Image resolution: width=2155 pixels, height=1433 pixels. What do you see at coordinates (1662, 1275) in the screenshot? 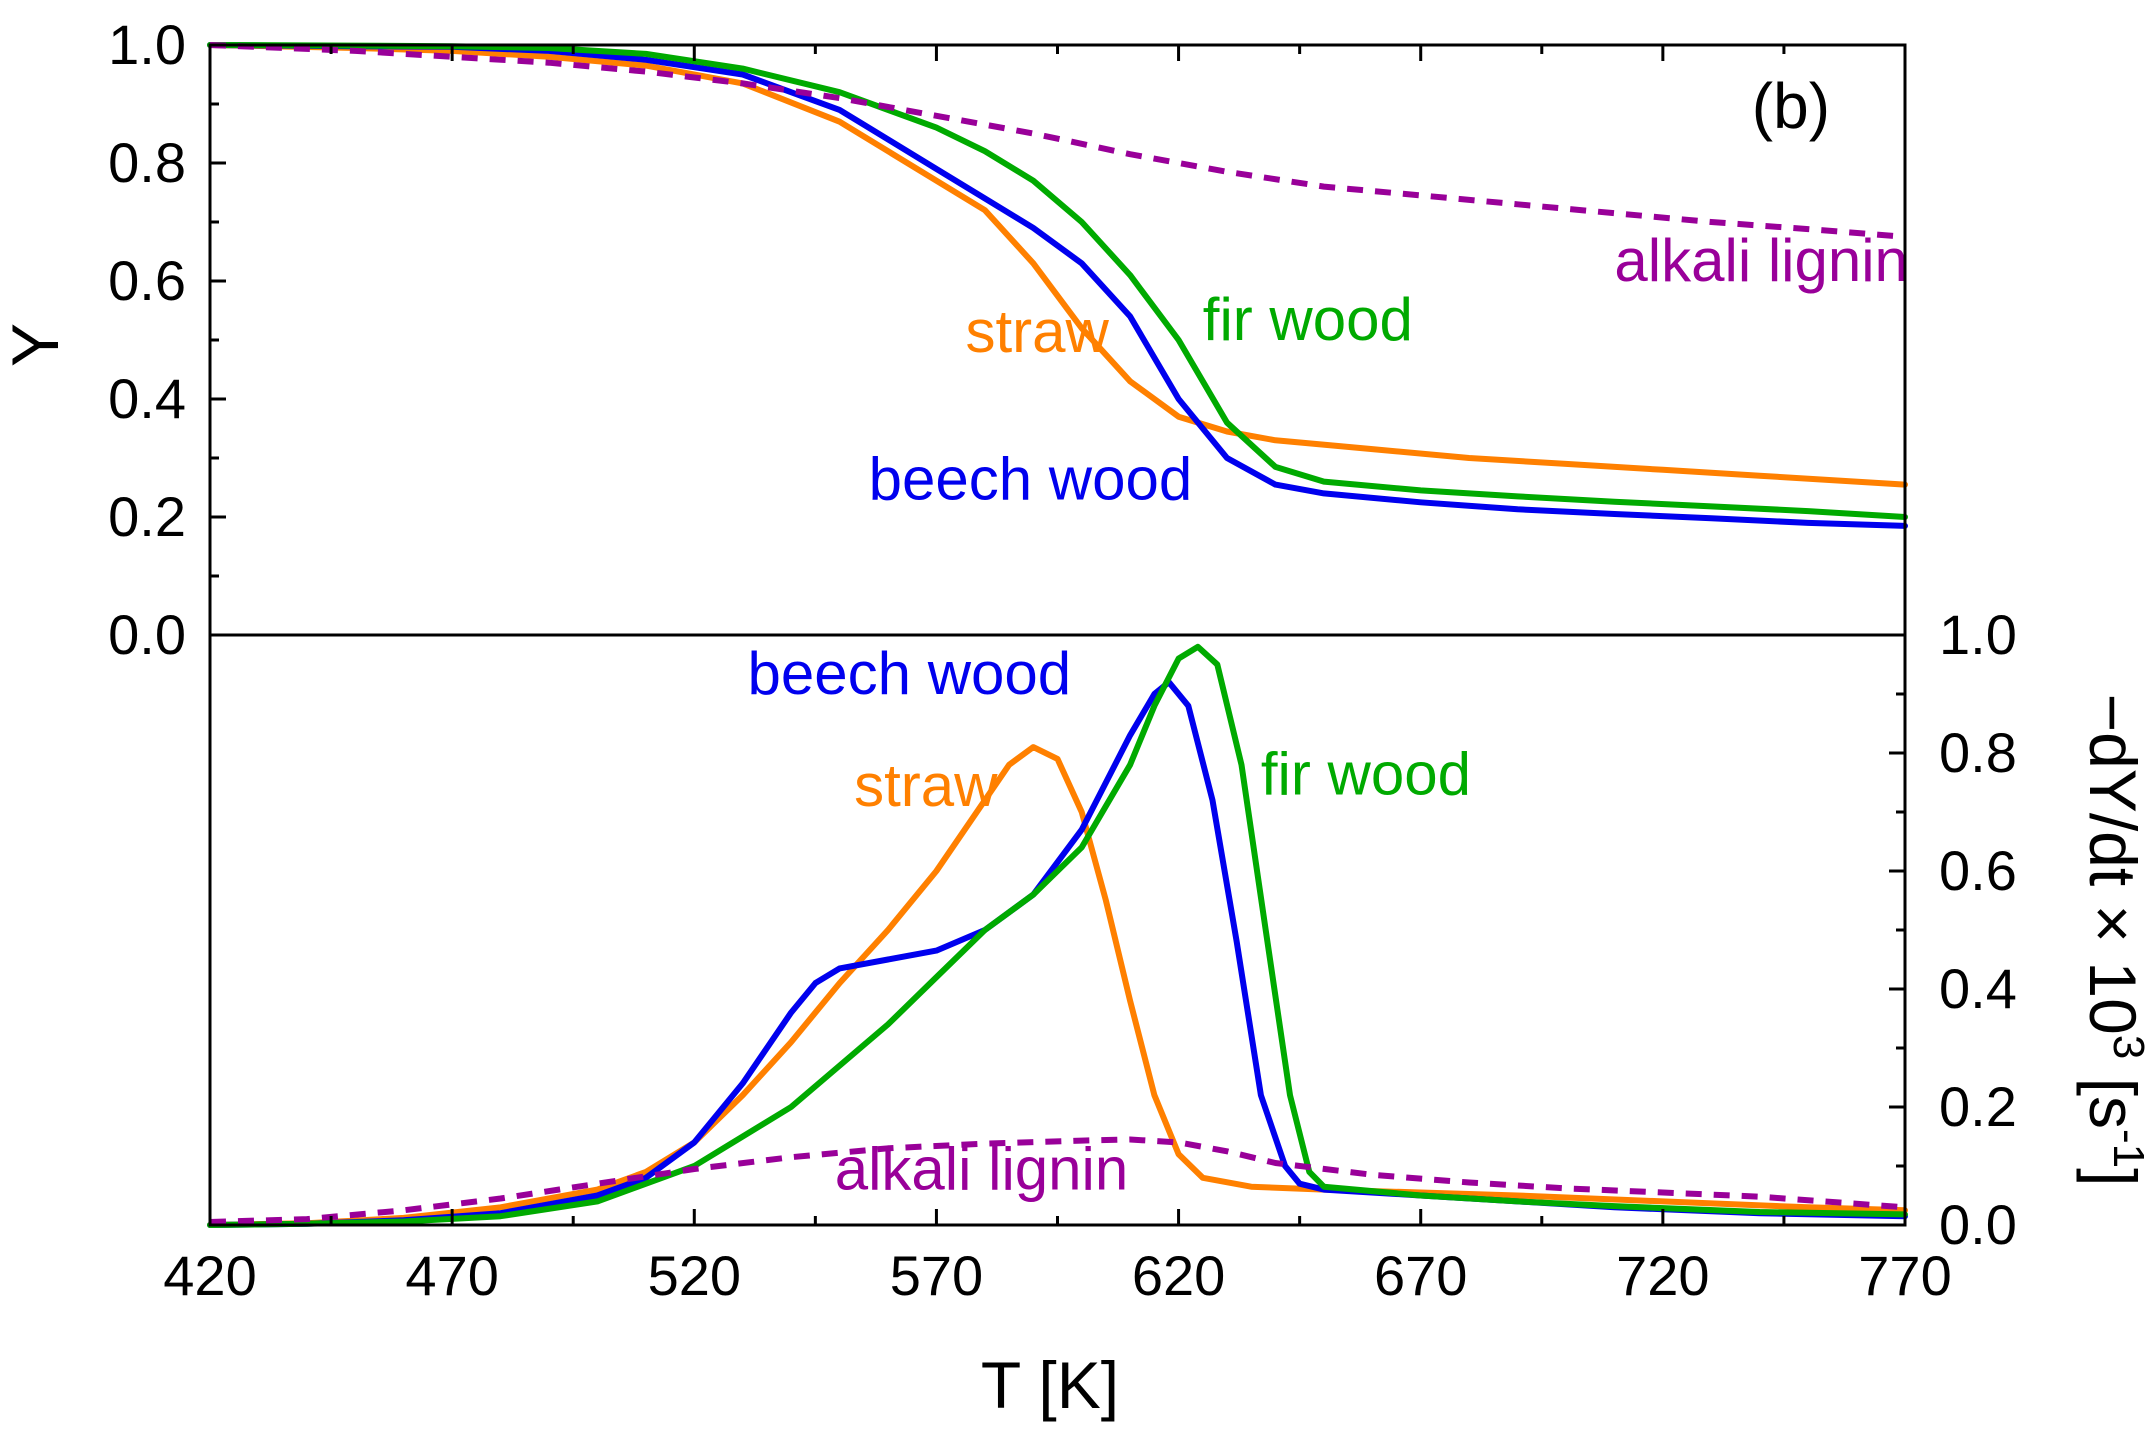
I see `x-tick-label: 720` at bounding box center [1662, 1275].